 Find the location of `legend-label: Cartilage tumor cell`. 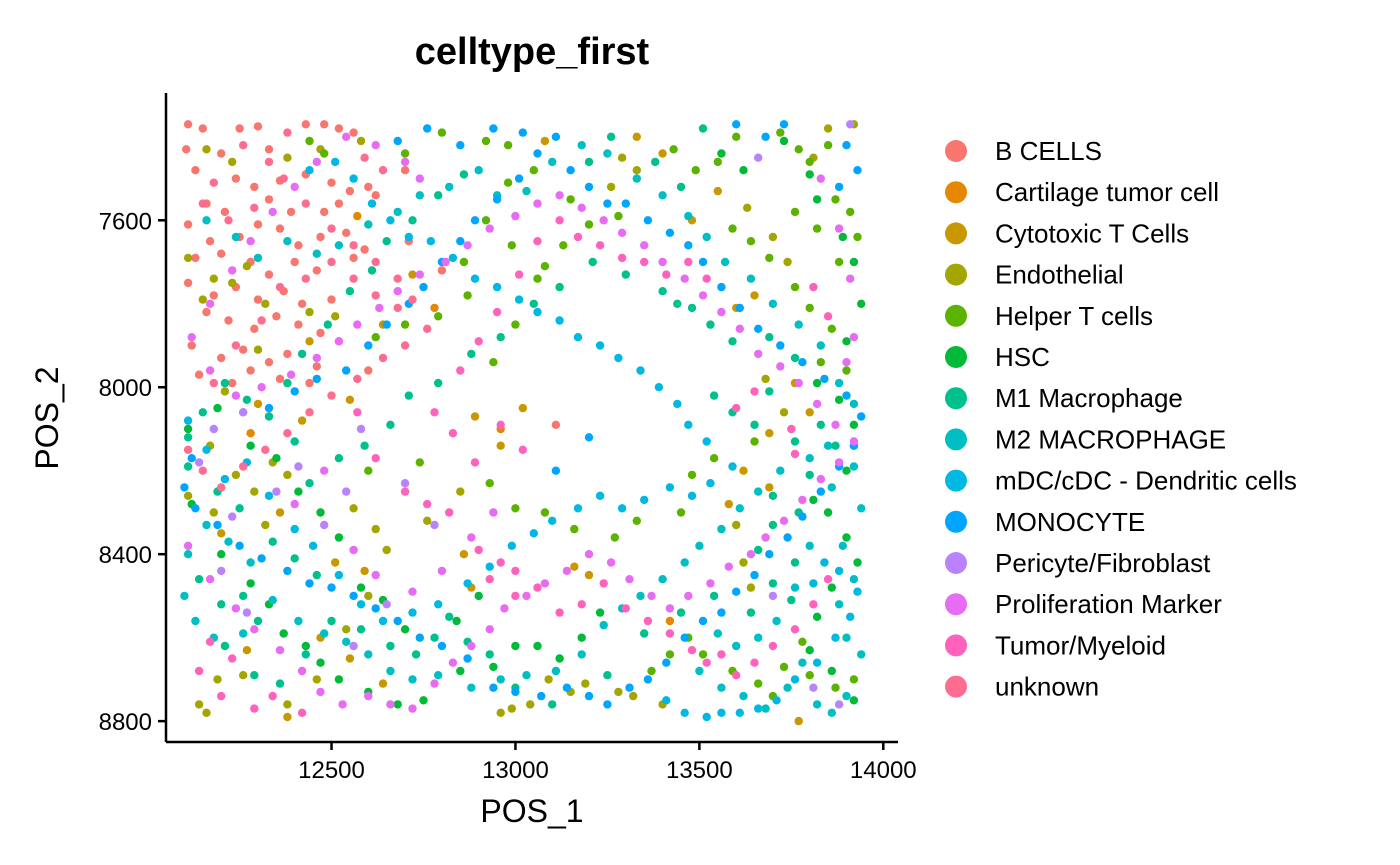

legend-label: Cartilage tumor cell is located at coordinates (1107, 192).